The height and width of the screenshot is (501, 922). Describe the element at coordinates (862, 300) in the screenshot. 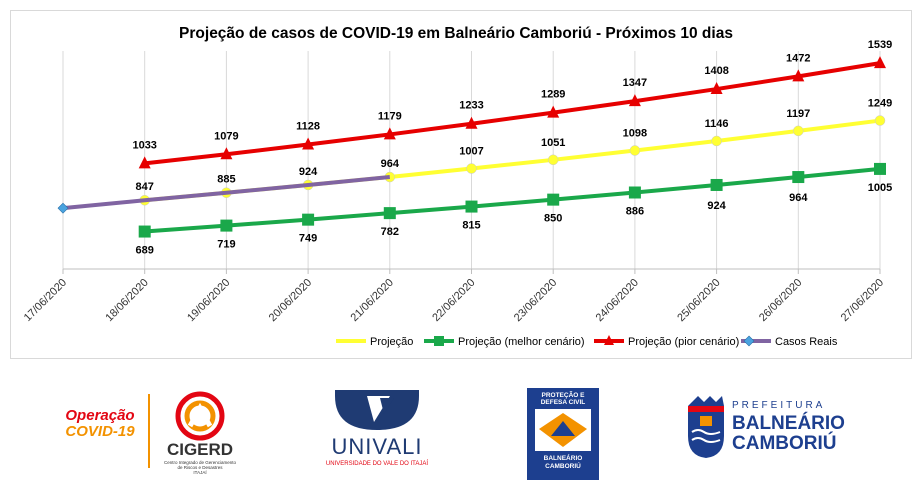

I see `x-tick-label: 27/06/2020` at that location.